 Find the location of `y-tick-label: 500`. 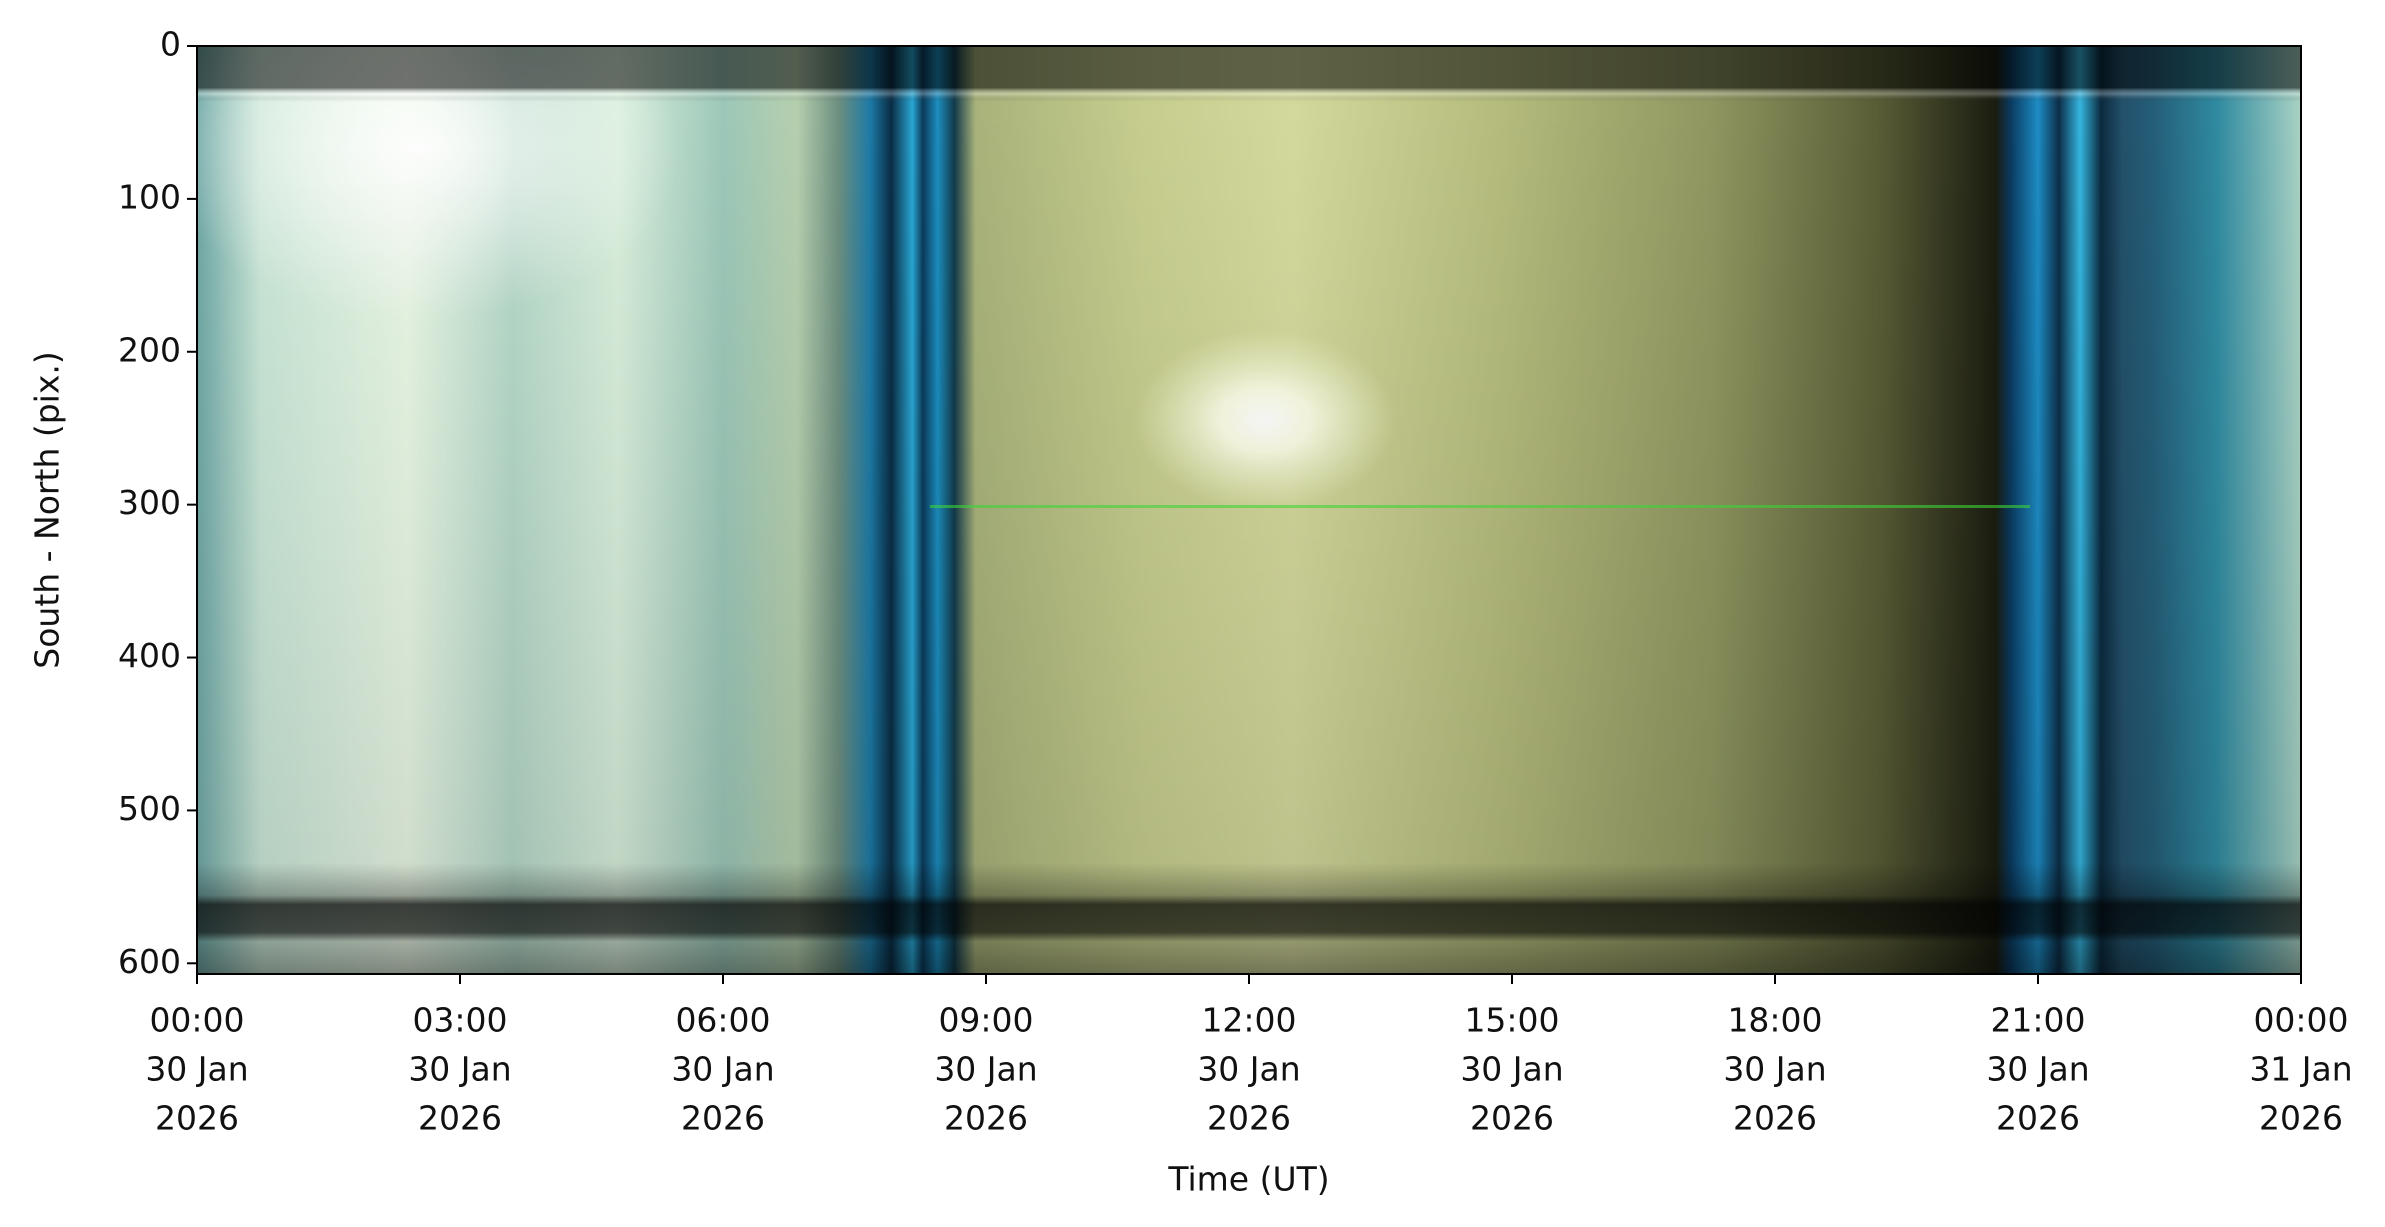

y-tick-label: 500 is located at coordinates (149, 808).